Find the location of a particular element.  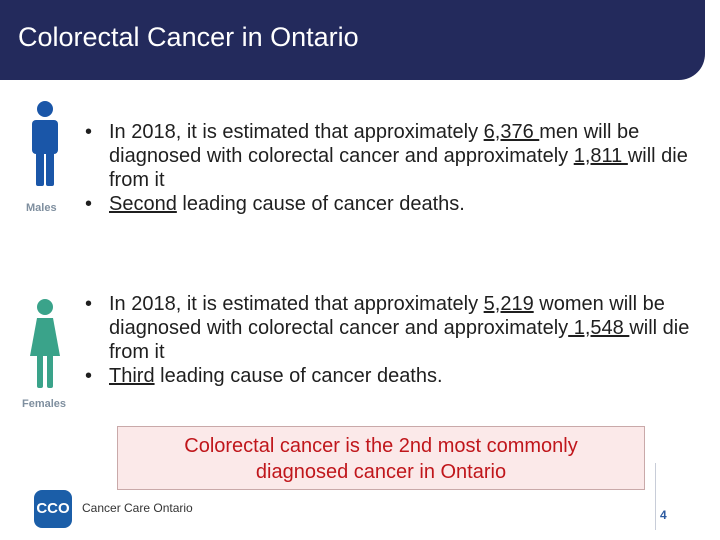

title-bar: Colorectal Cancer in Ontario is located at coordinates (352, 40).